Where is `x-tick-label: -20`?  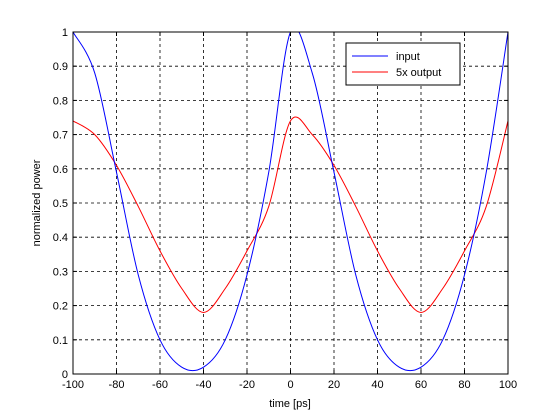 x-tick-label: -20 is located at coordinates (247, 385).